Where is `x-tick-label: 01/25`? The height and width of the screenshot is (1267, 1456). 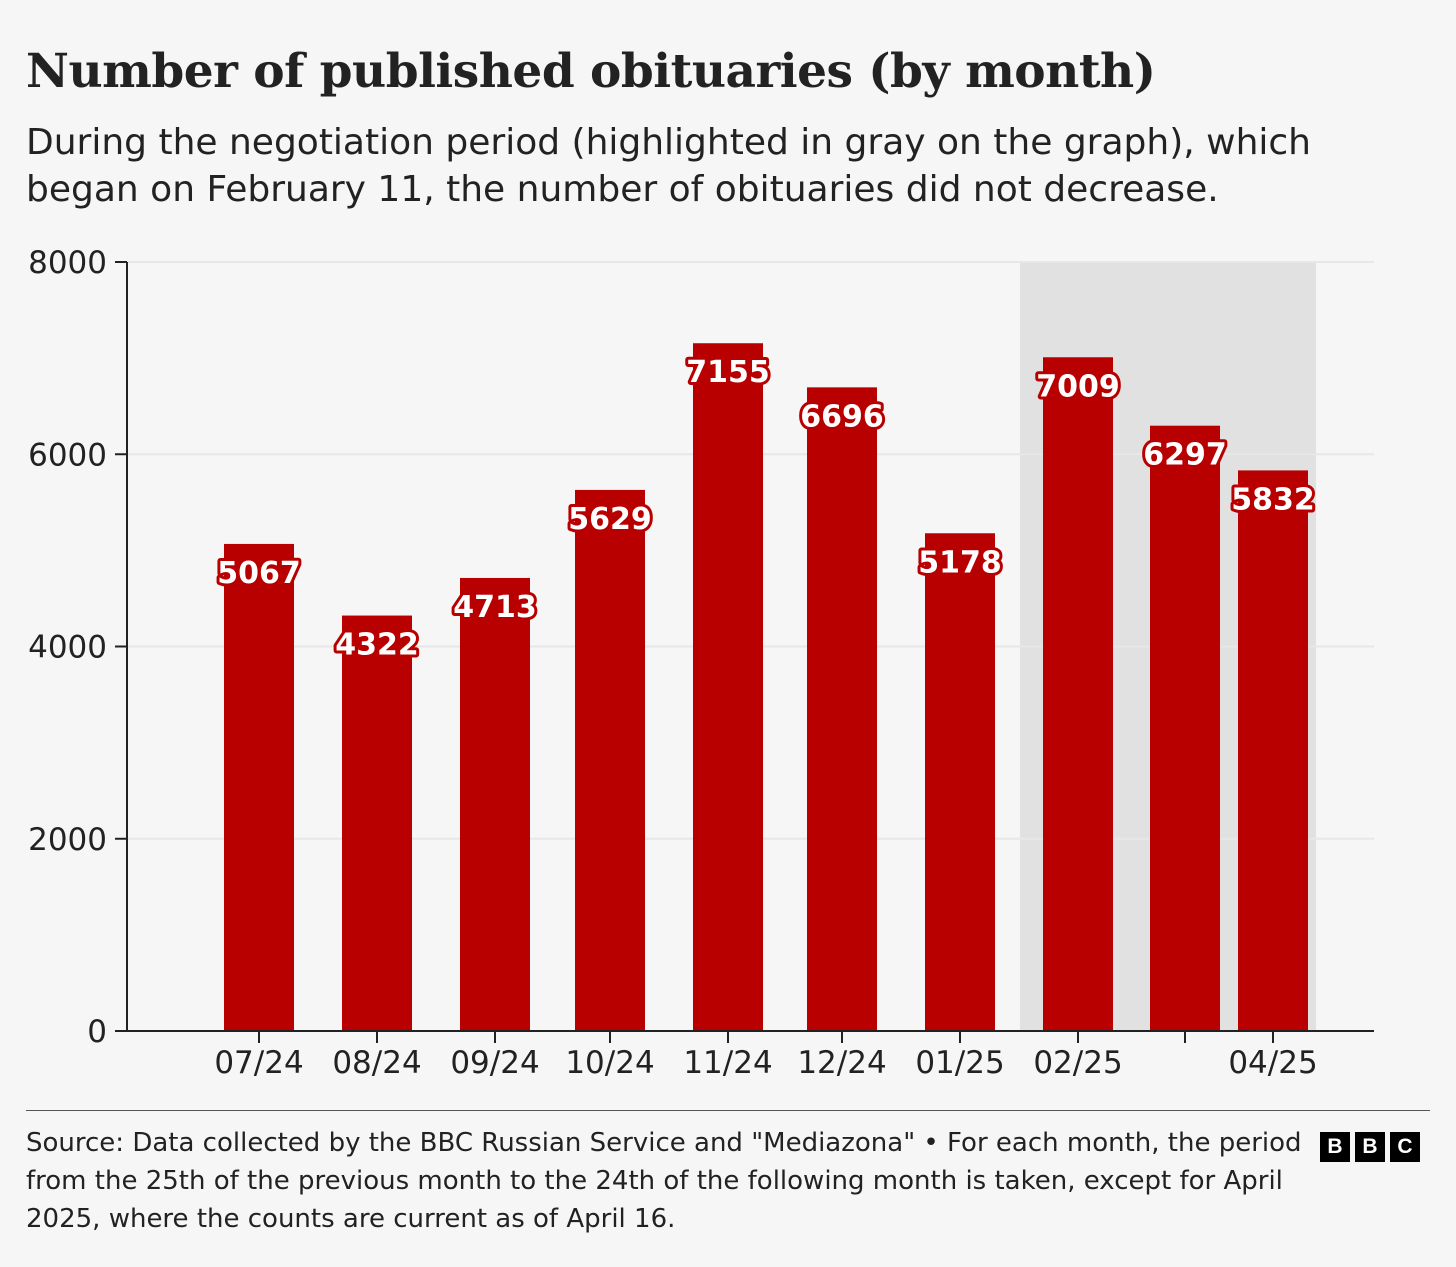
x-tick-label: 01/25 is located at coordinates (959, 1063).